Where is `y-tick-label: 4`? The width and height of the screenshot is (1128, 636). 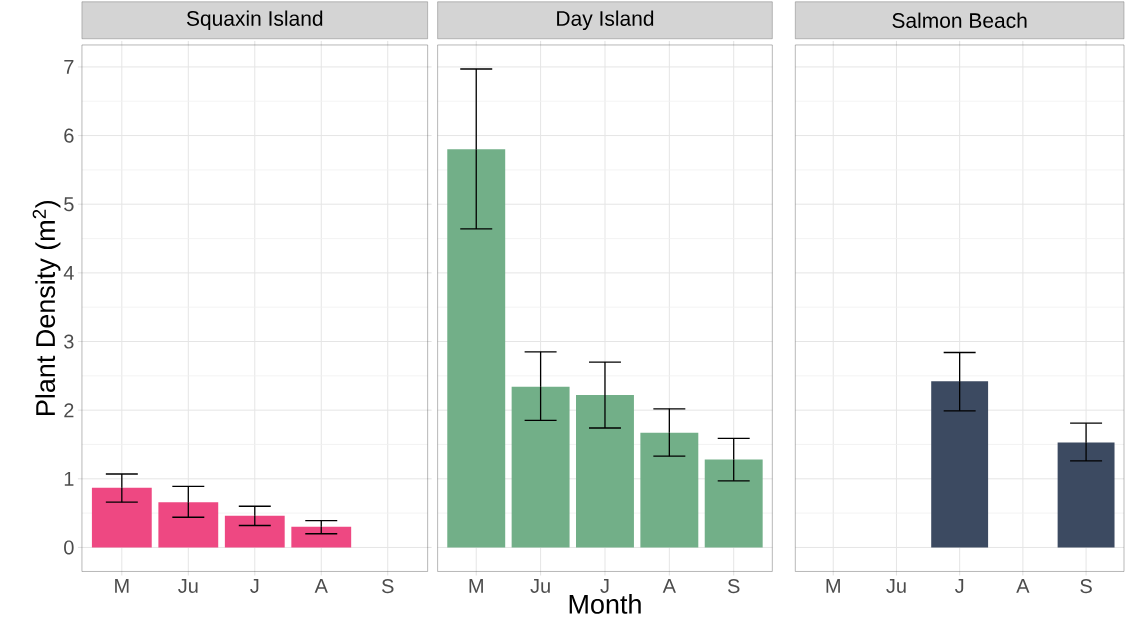
y-tick-label: 4 is located at coordinates (68, 272).